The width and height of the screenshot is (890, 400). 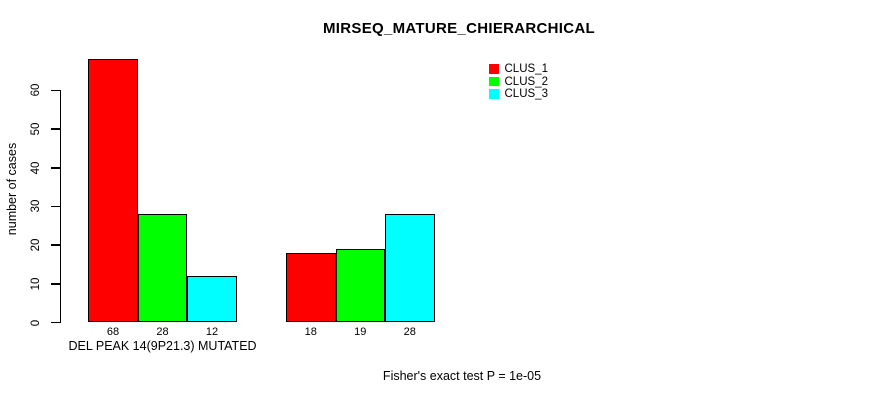 I want to click on bar-value-label: 68, so click(x=113, y=331).